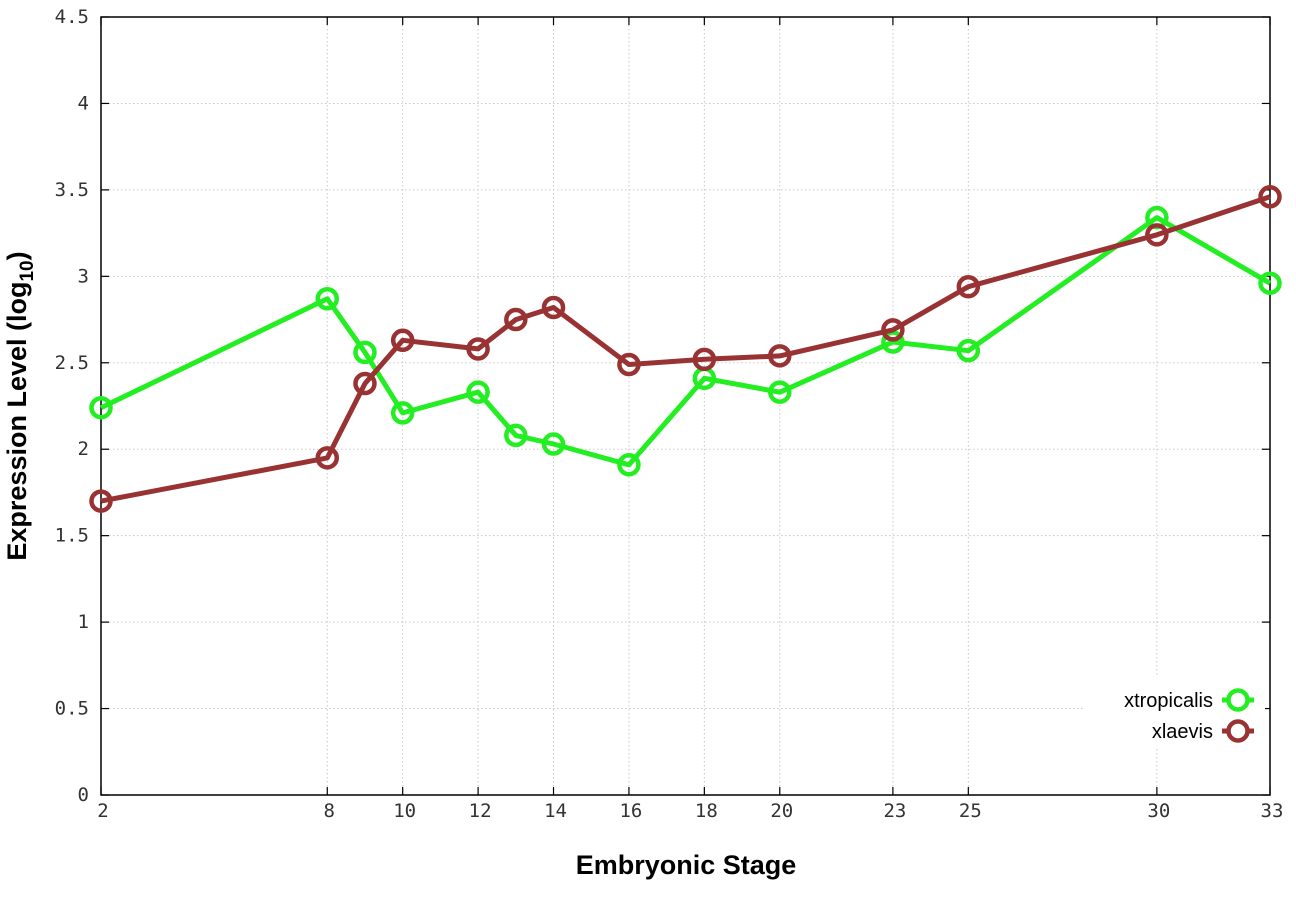  Describe the element at coordinates (1238, 700) in the screenshot. I see `legend-marker-xtropicalis` at that location.